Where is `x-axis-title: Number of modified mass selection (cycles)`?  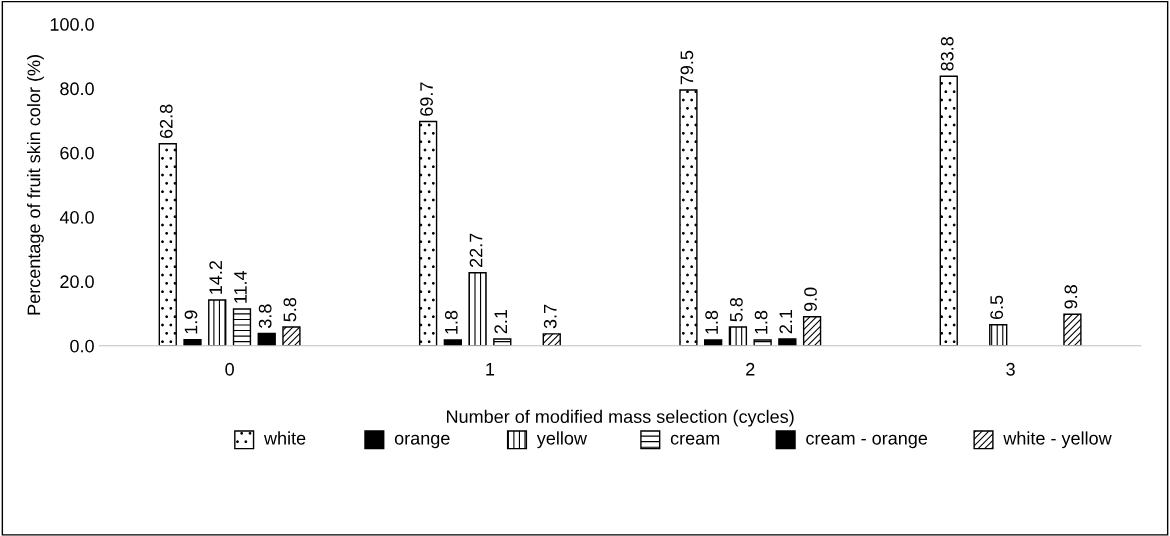
x-axis-title: Number of modified mass selection (cycles) is located at coordinates (620, 418).